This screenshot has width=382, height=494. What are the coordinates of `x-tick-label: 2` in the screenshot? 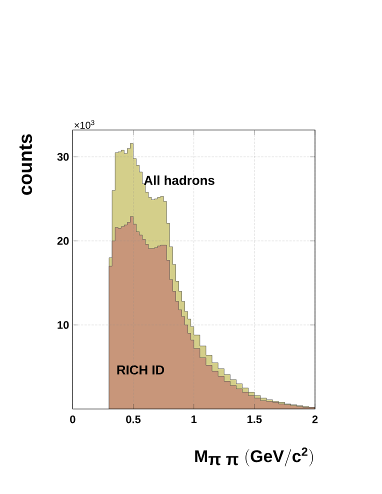 It's located at (315, 420).